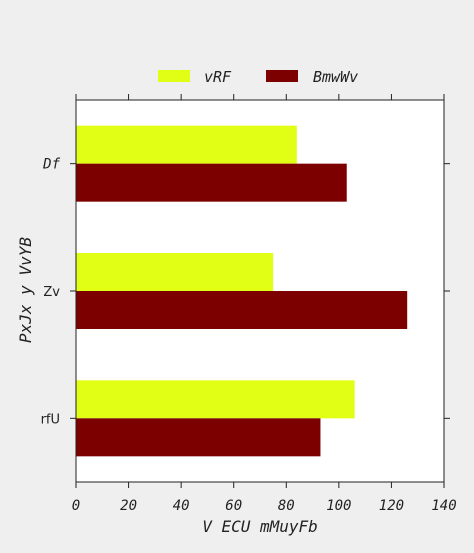 The height and width of the screenshot is (553, 474). I want to click on y-tick-label: Df, so click(51, 165).